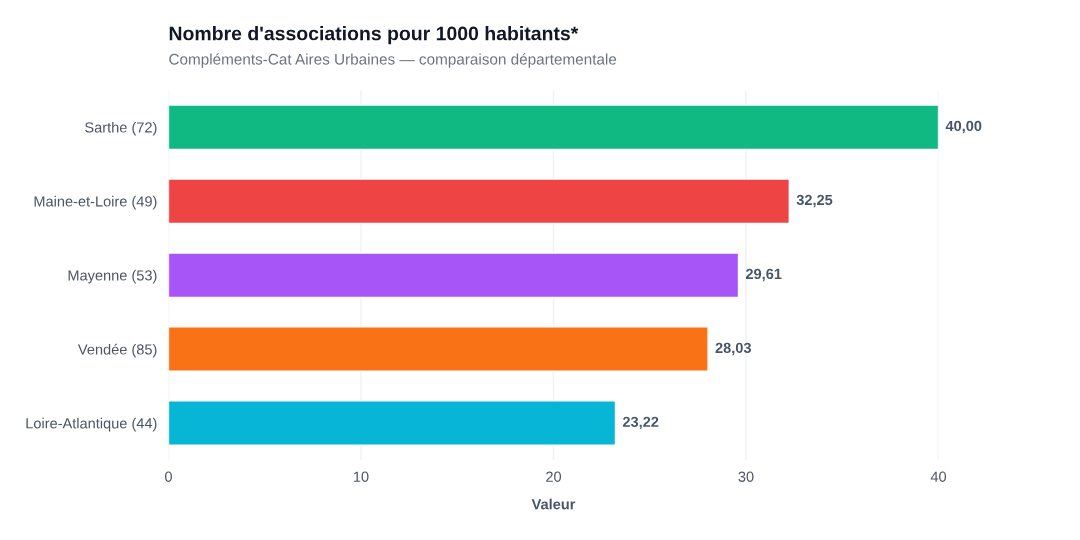  I want to click on y-tick-label: Mayenne (53), so click(112, 276).